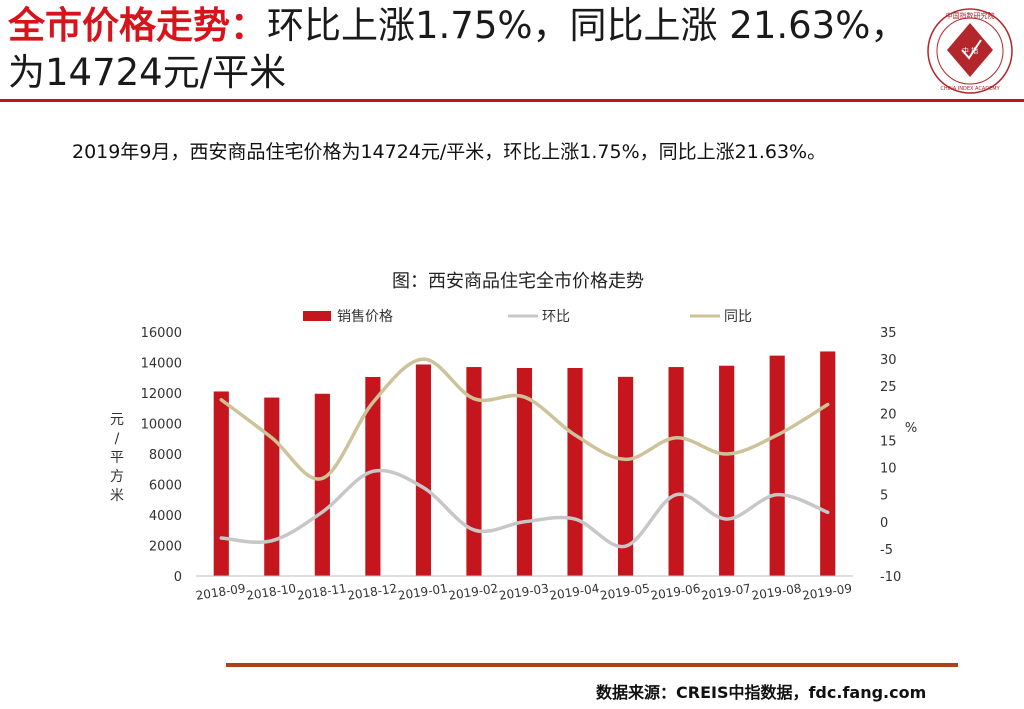 This screenshot has height=709, width=1024. What do you see at coordinates (137, 25) in the screenshot?
I see `headline-lead: 全市价格走势：` at bounding box center [137, 25].